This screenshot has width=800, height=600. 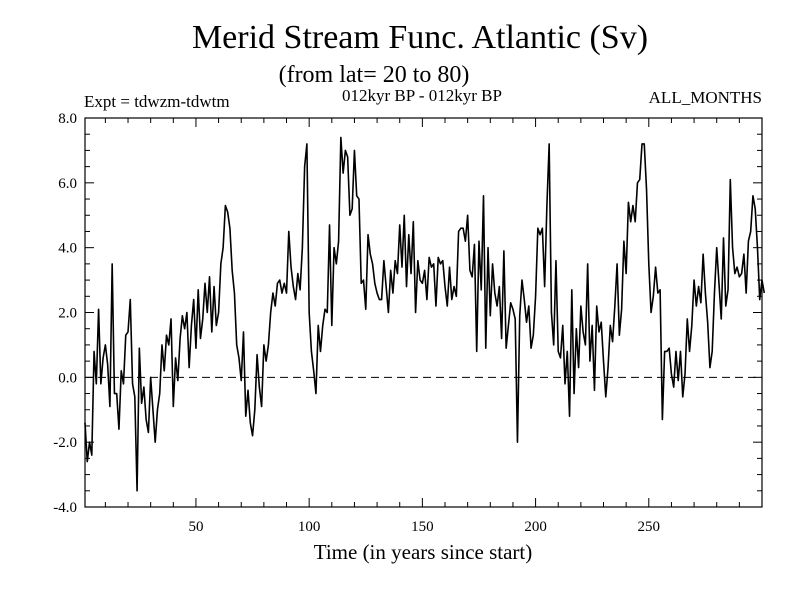 I want to click on y-tick-label: 4.0, so click(x=67, y=249).